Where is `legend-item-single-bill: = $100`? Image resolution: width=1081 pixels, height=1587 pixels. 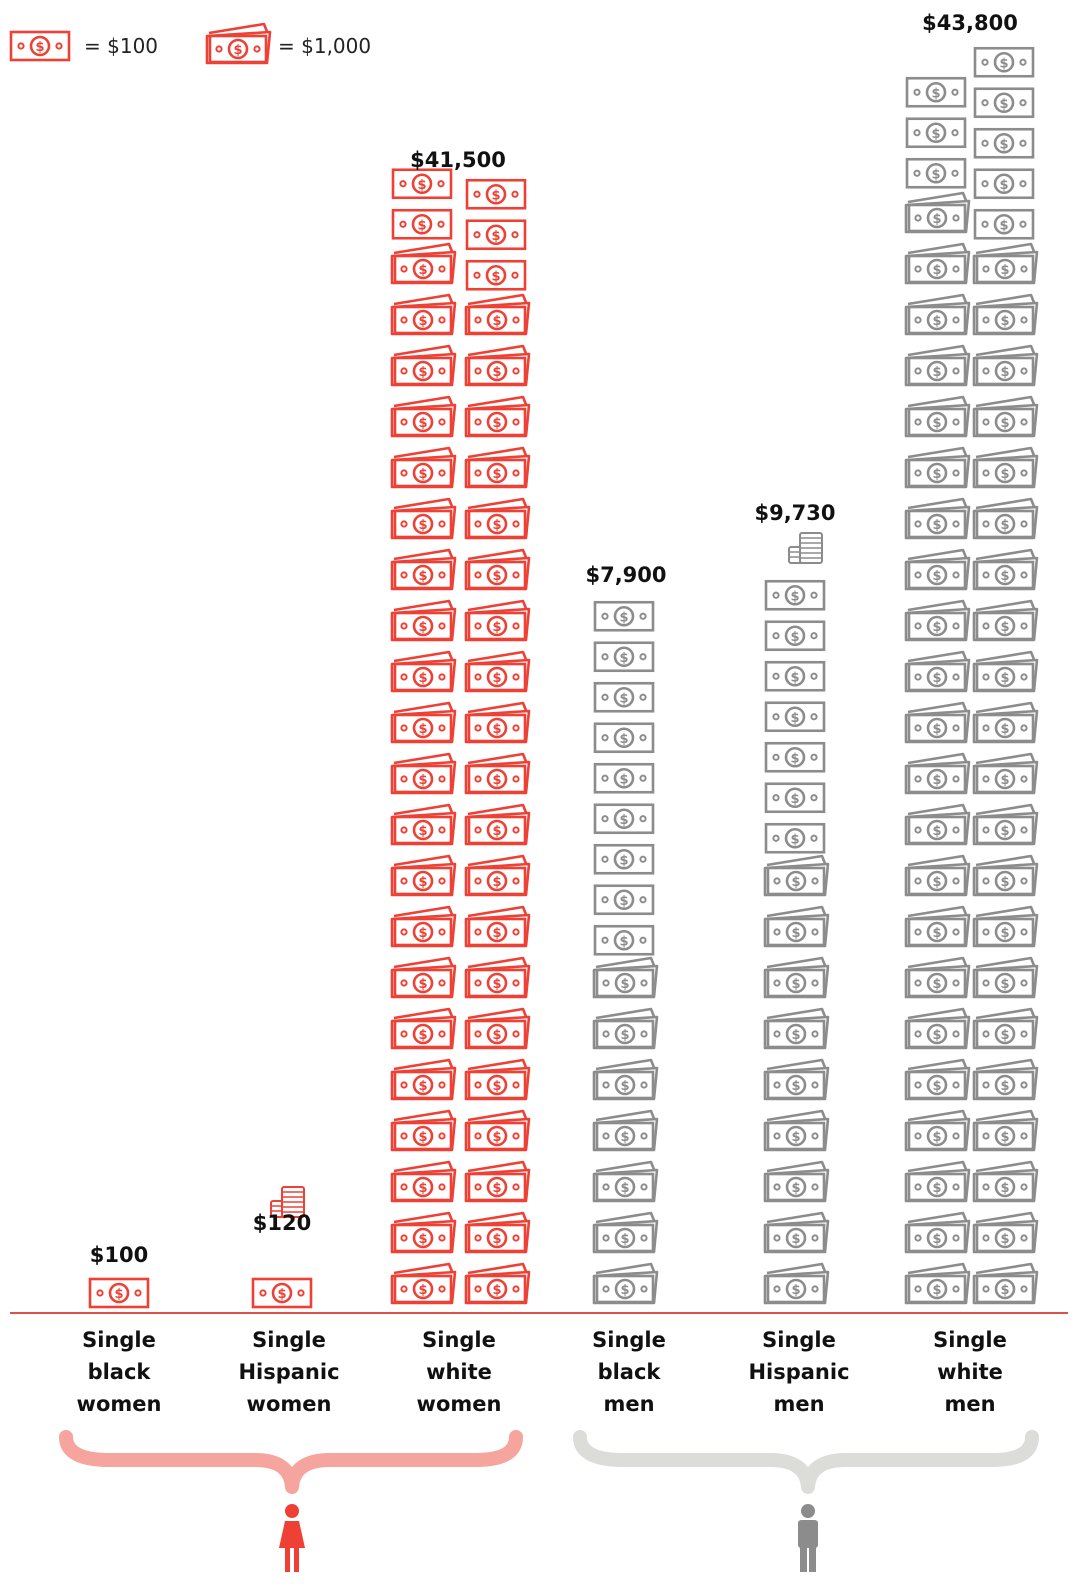
legend-item-single-bill: = $100 is located at coordinates (83, 46).